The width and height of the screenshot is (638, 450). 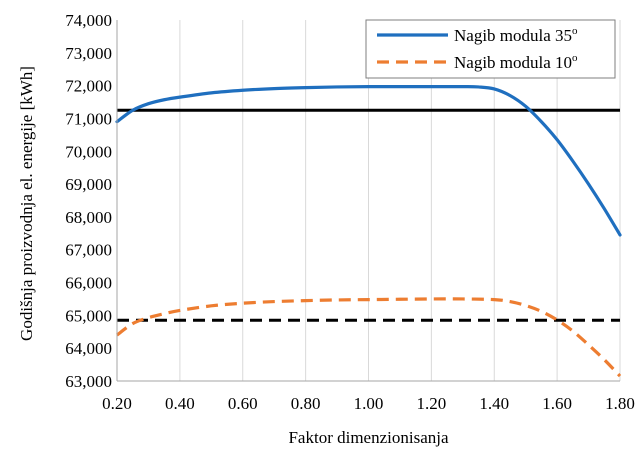 What do you see at coordinates (494, 403) in the screenshot?
I see `x-tick-label: 1.40` at bounding box center [494, 403].